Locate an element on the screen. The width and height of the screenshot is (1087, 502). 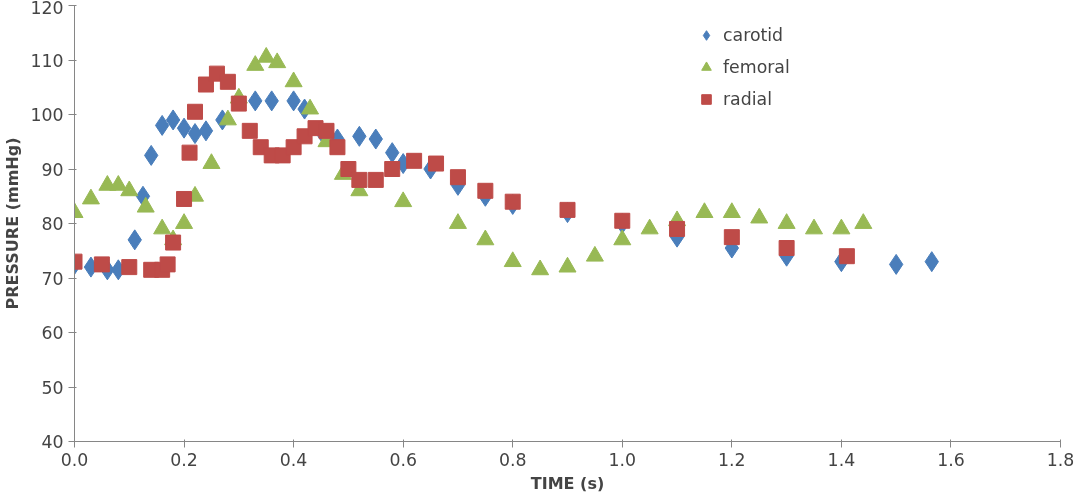
x-tick-label: 1.8 is located at coordinates (1060, 459).